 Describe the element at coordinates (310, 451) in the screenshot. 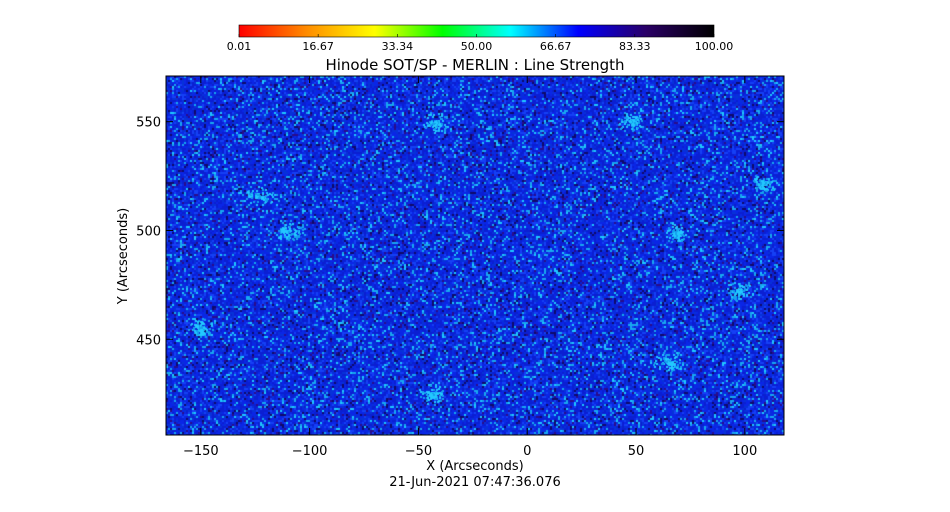

I see `x-tick-label: −100` at that location.